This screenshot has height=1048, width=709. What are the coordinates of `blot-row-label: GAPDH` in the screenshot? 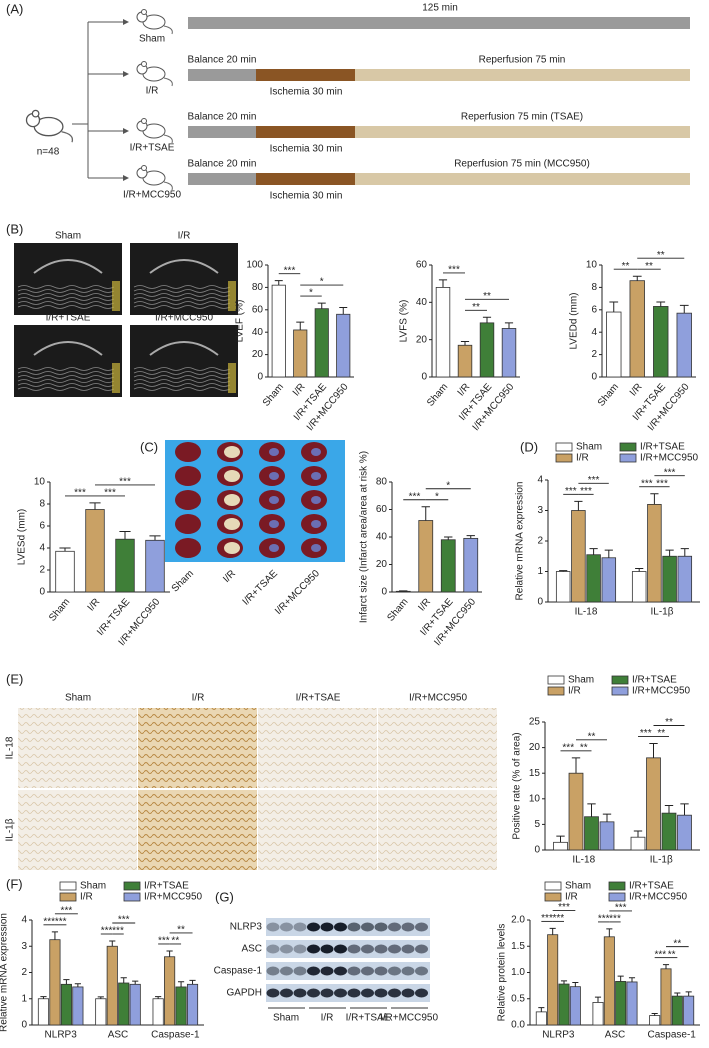 It's located at (244, 993).